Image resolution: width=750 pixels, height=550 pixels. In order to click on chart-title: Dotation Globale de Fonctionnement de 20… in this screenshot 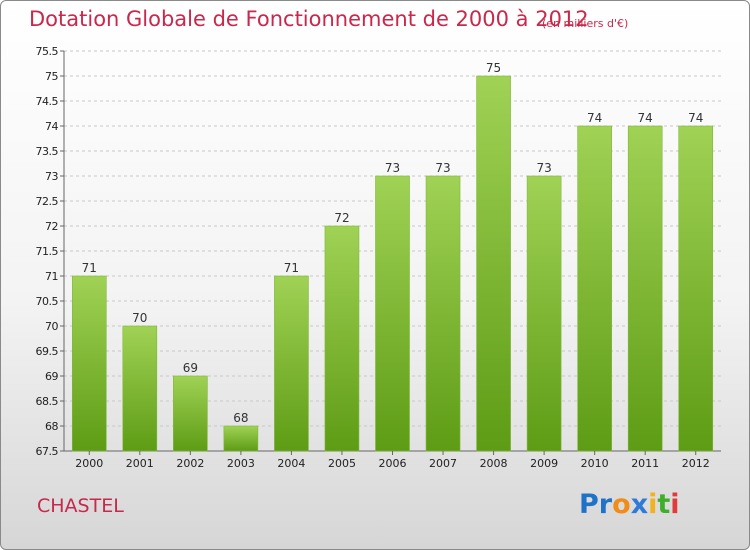, I will do `click(309, 19)`.